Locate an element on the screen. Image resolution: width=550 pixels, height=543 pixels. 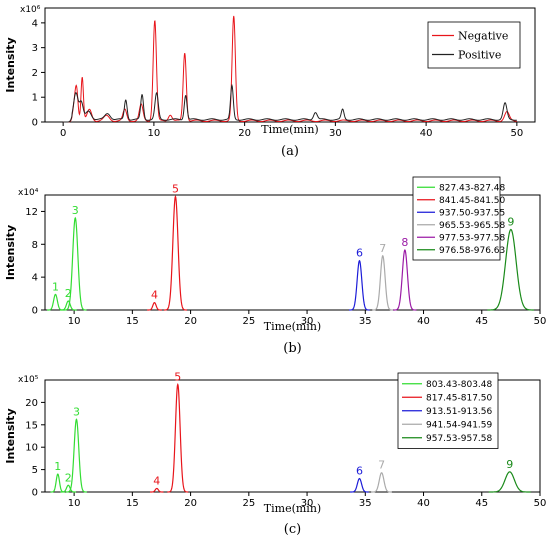
y-tick-label: 2 is located at coordinates (35, 73).